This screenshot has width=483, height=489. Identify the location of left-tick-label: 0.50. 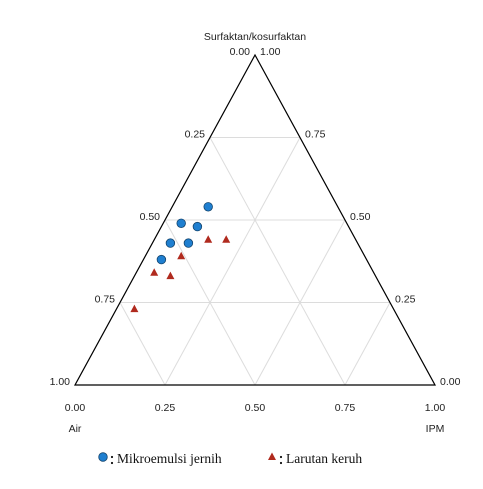
(150, 217).